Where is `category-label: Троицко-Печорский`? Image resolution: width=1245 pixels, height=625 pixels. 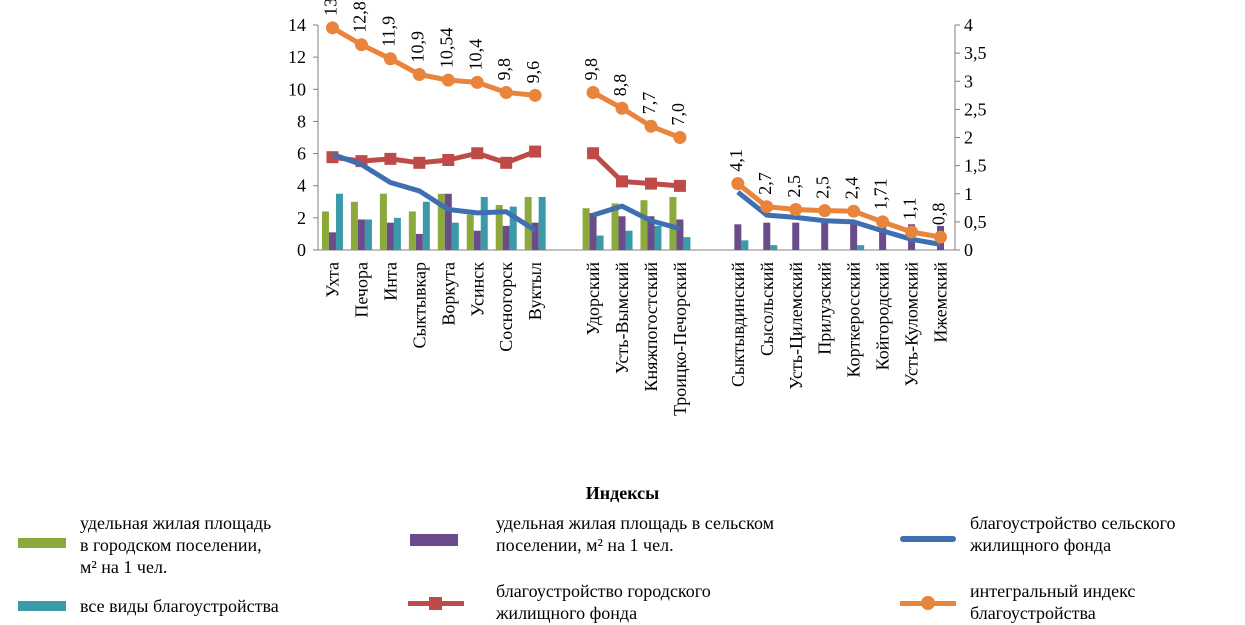 category-label: Троицко-Печорский is located at coordinates (680, 339).